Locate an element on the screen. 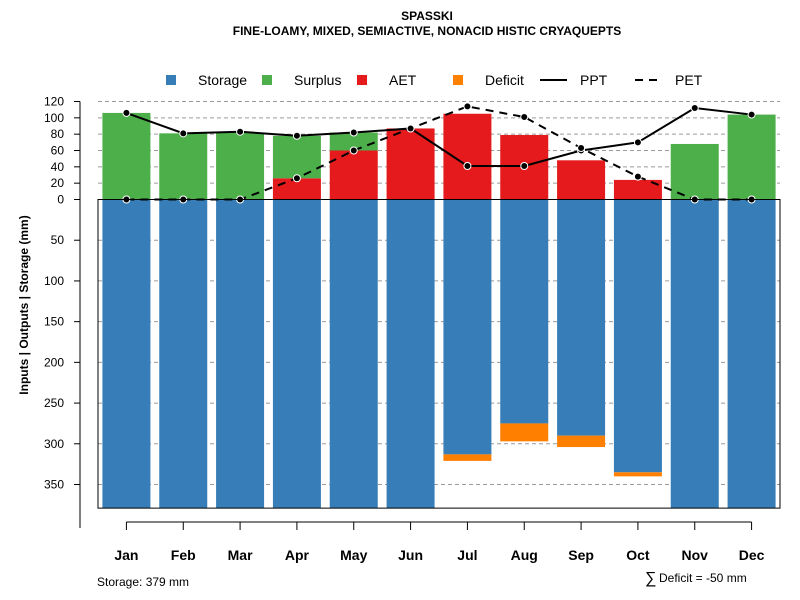 The image size is (800, 600). x-tick-label: May is located at coordinates (353, 555).